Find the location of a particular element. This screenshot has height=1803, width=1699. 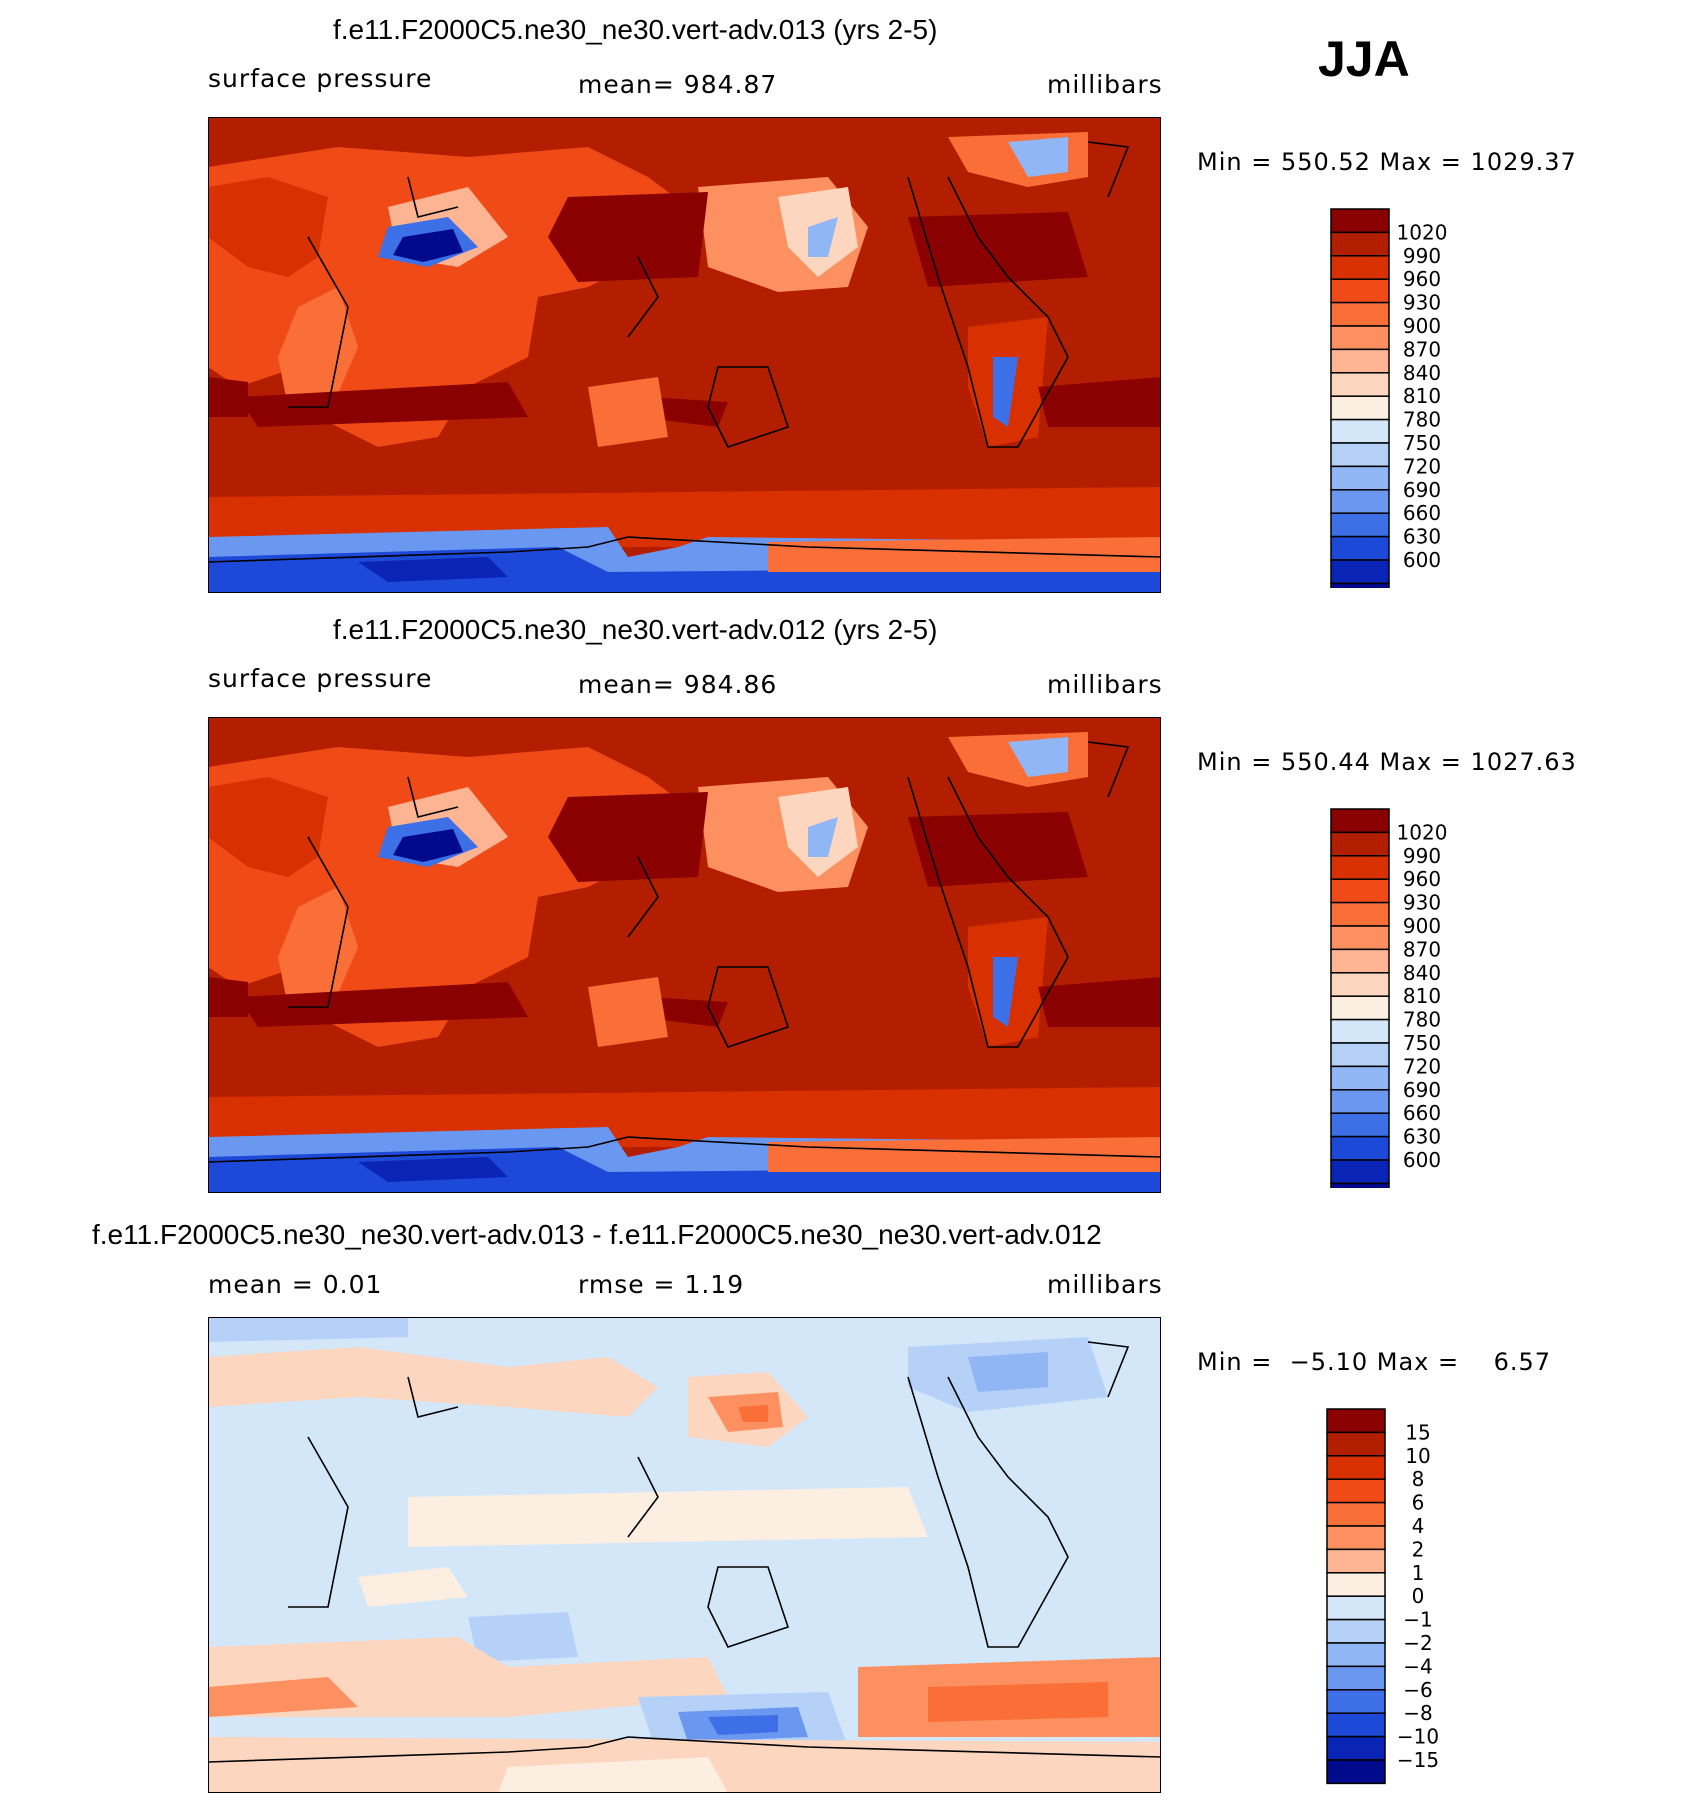

colorbar-tick-label: −2 is located at coordinates (1417, 1643).